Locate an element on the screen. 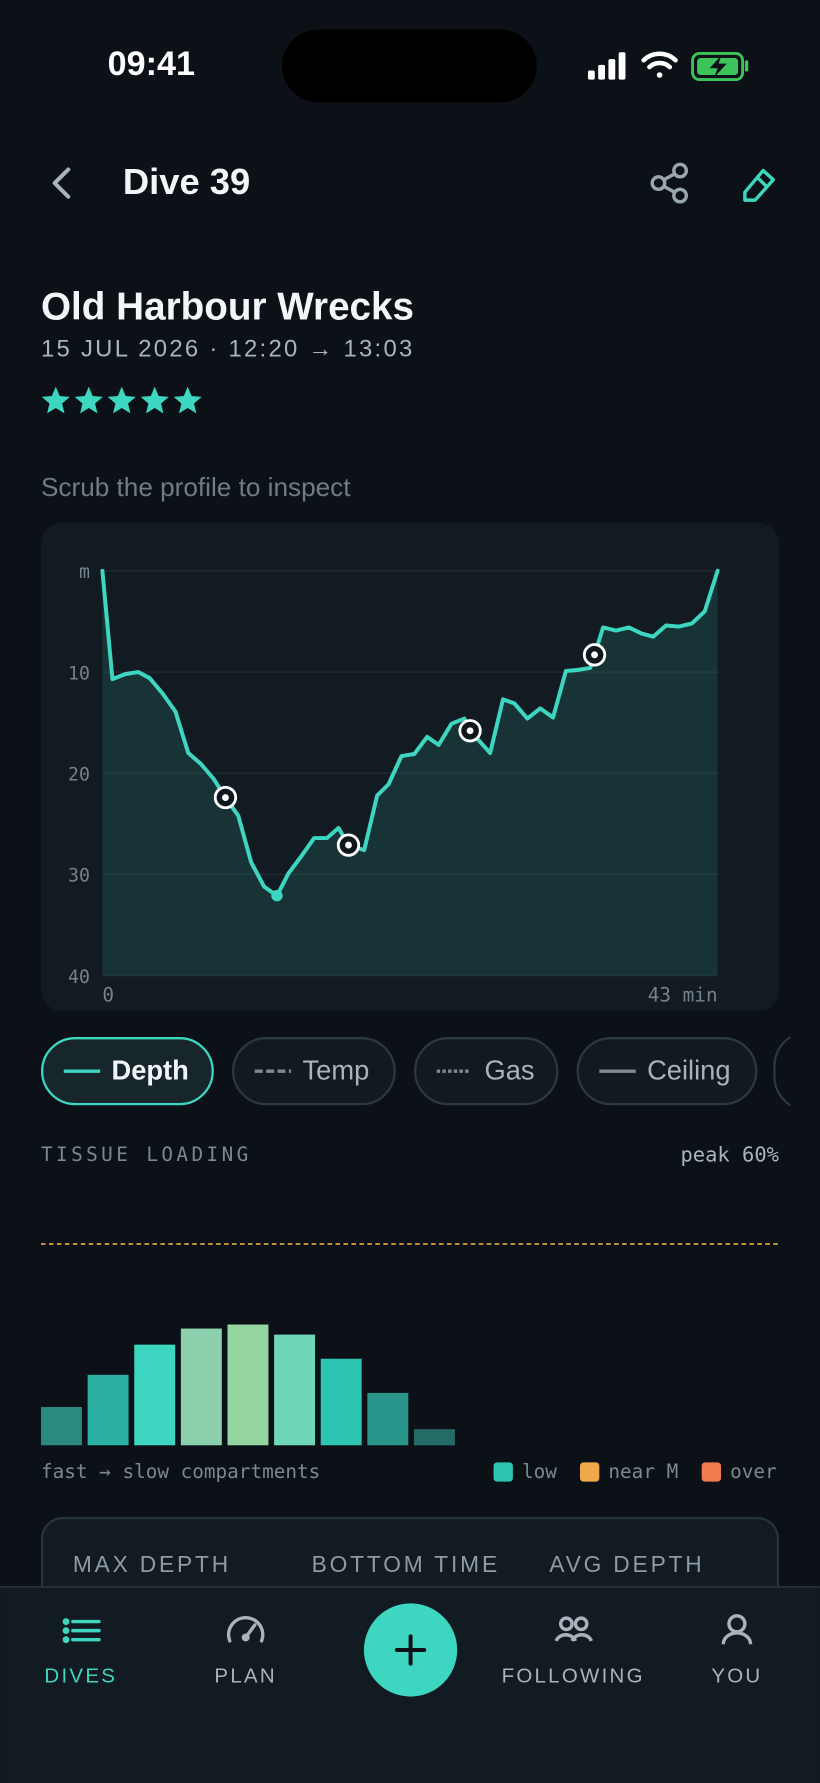 Image resolution: width=820 pixels, height=1783 pixels. filter-label: Ceiling is located at coordinates (688, 1070).